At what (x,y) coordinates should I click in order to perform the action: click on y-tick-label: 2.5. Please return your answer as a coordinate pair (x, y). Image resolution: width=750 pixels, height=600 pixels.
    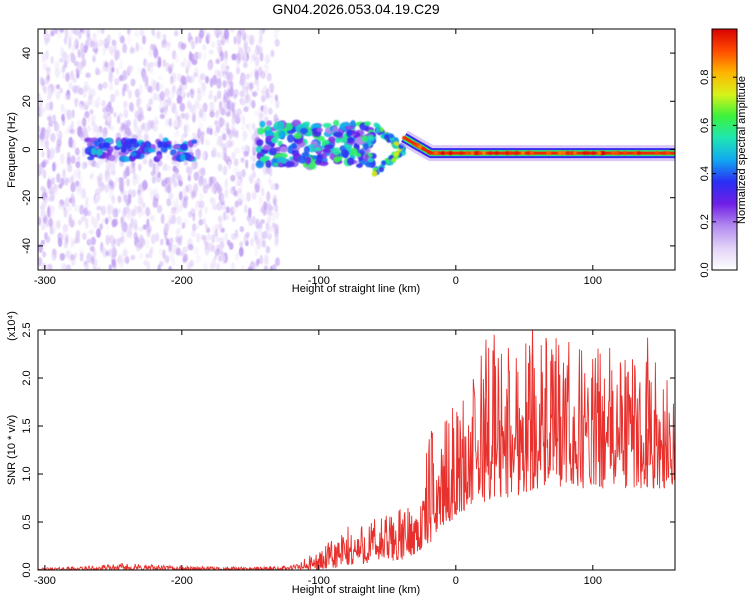
    Looking at the image, I should click on (27, 329).